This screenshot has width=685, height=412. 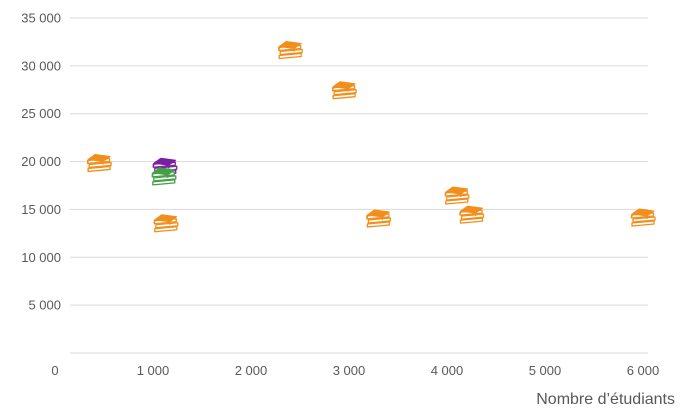 I want to click on y-tick-label: 20 000, so click(x=41, y=161).